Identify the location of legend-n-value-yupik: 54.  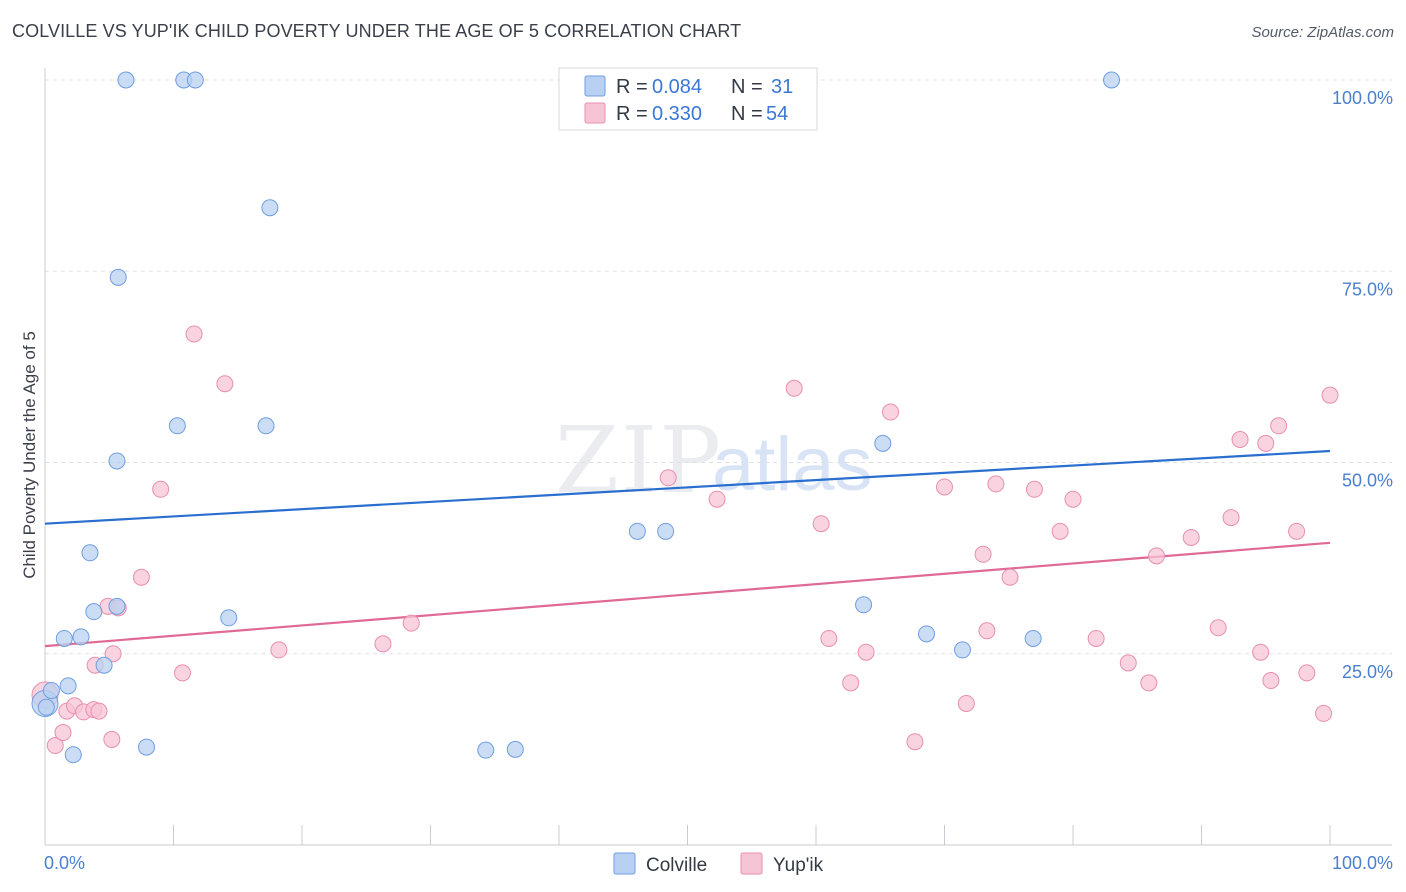
(777, 114).